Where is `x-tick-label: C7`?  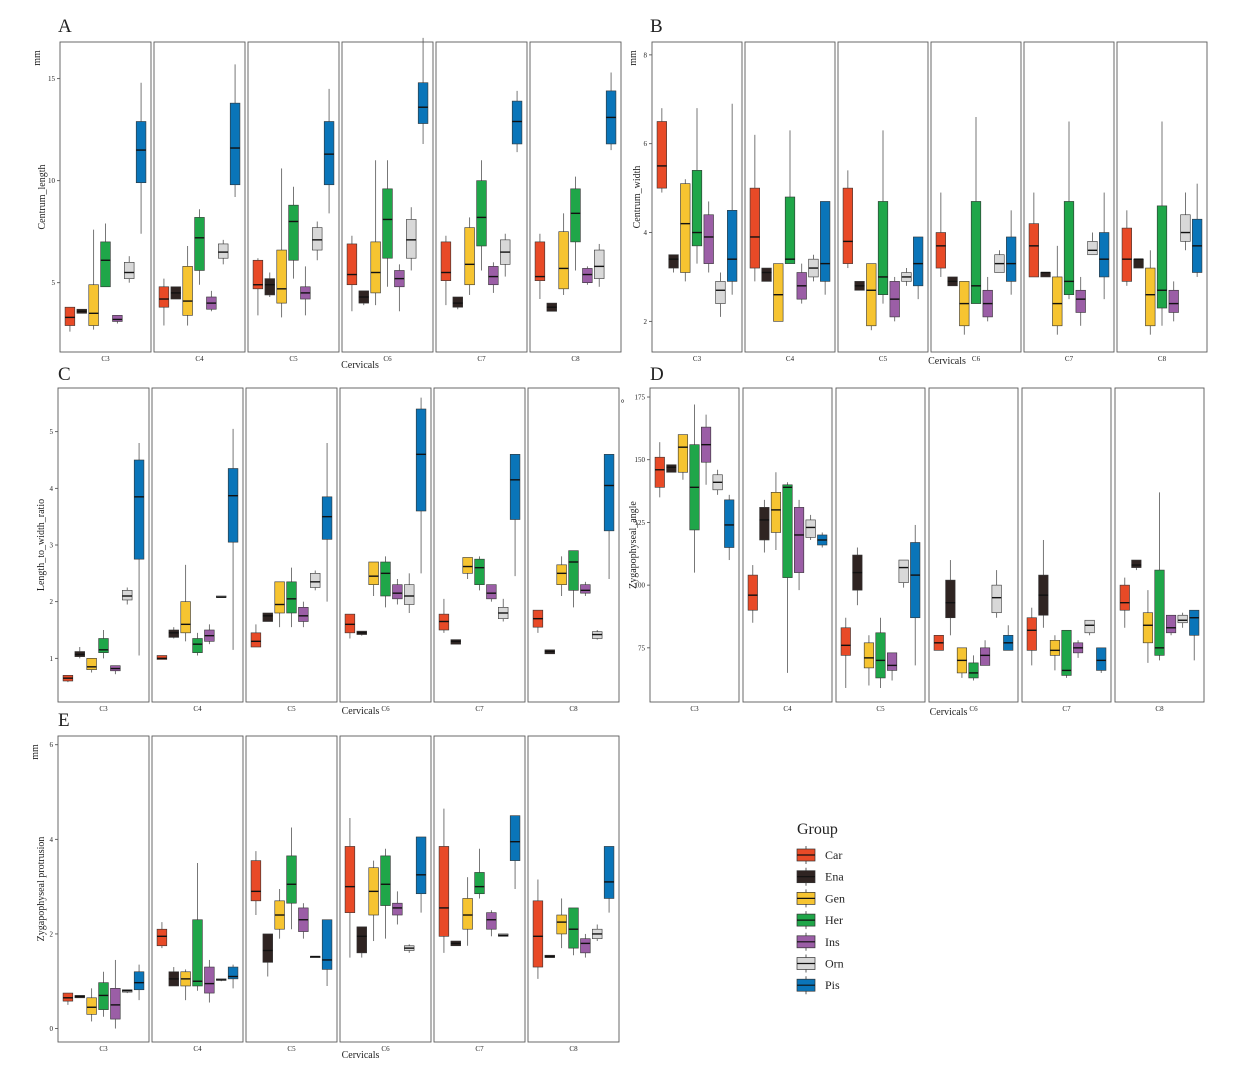 x-tick-label: C7 is located at coordinates (1069, 359).